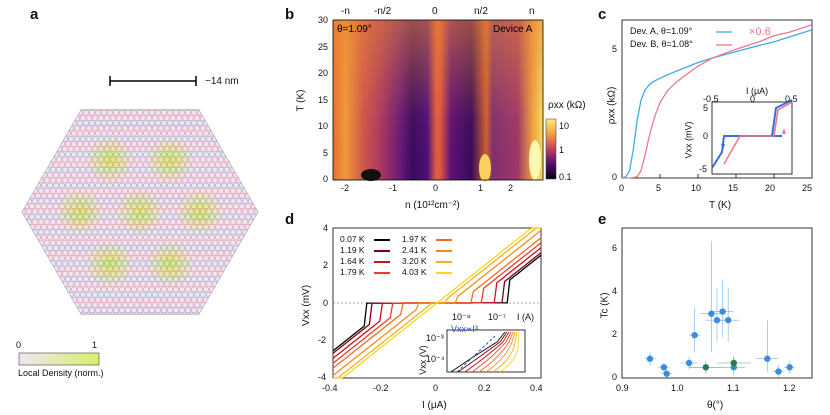  I want to click on colorbar-tick: 1, so click(562, 150).